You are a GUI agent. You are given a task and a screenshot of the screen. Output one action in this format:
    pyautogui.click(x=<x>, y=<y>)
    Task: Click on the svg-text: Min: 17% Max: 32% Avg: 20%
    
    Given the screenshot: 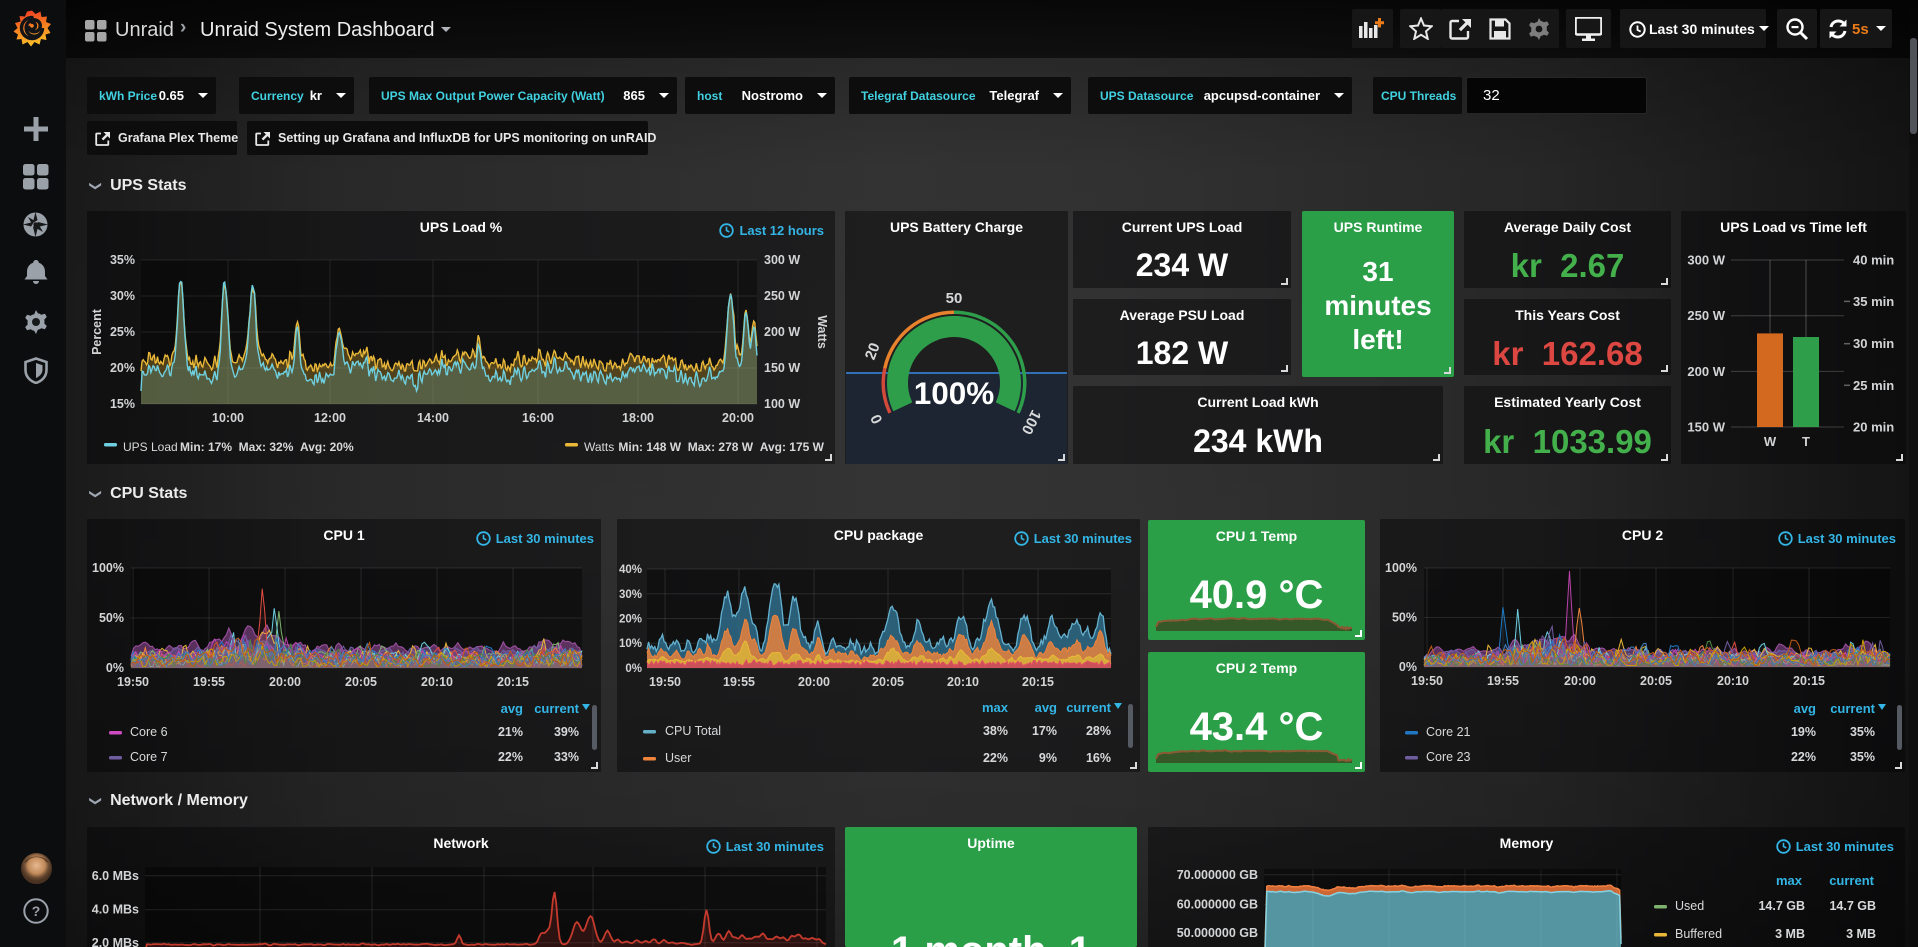 What is the action you would take?
    pyautogui.click(x=267, y=447)
    